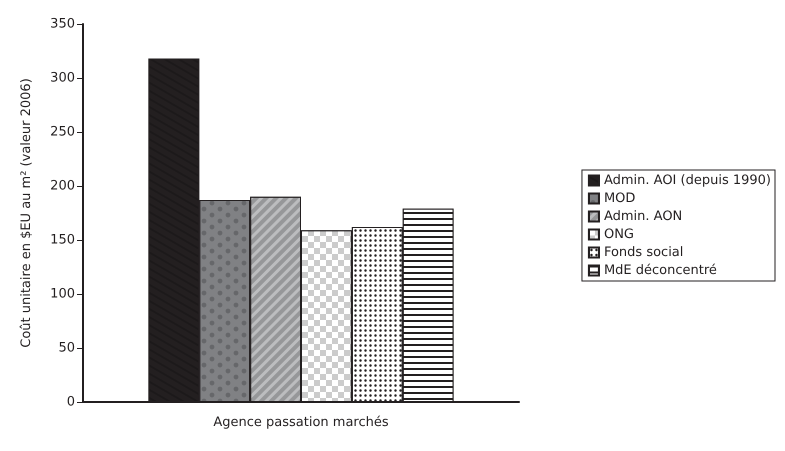 This screenshot has height=451, width=785. What do you see at coordinates (620, 198) in the screenshot?
I see `legend-label: MOD` at bounding box center [620, 198].